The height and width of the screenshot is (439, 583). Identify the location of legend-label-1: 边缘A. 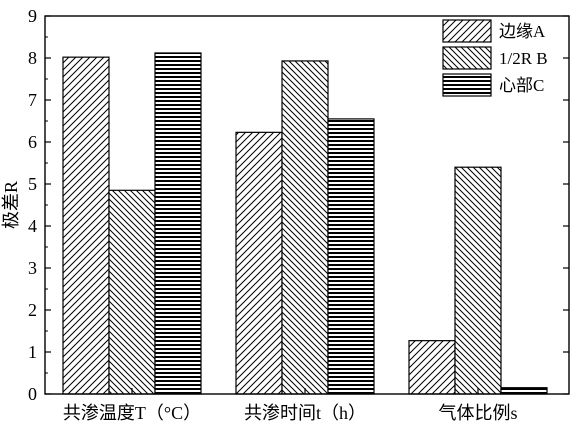
(522, 31).